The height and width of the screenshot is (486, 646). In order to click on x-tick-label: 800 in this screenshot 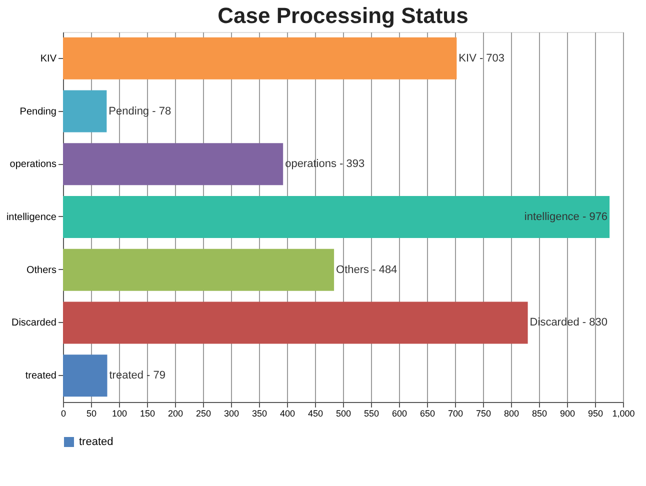, I will do `click(512, 413)`.